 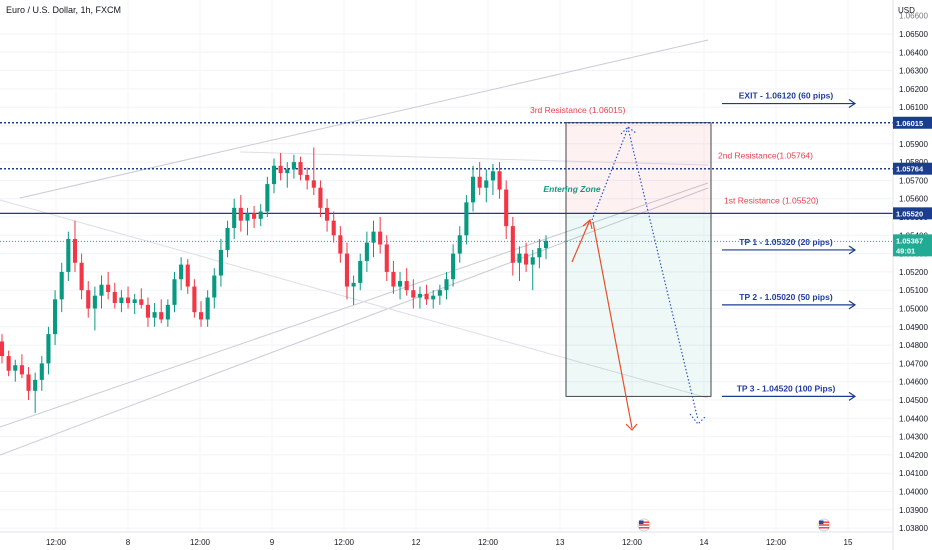 I want to click on chart-title: Euro / U.S. Dollar, 1h, FXCM, so click(x=63, y=10).